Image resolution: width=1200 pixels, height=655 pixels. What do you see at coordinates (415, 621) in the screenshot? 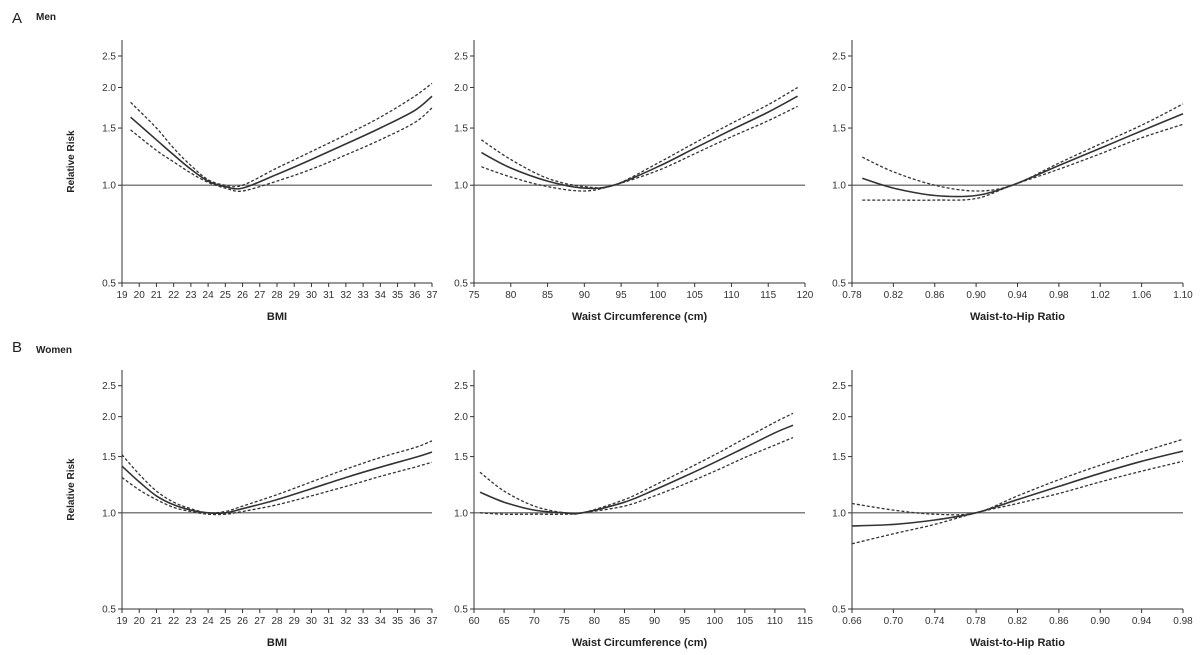
I see `x-tick-label: 36` at bounding box center [415, 621].